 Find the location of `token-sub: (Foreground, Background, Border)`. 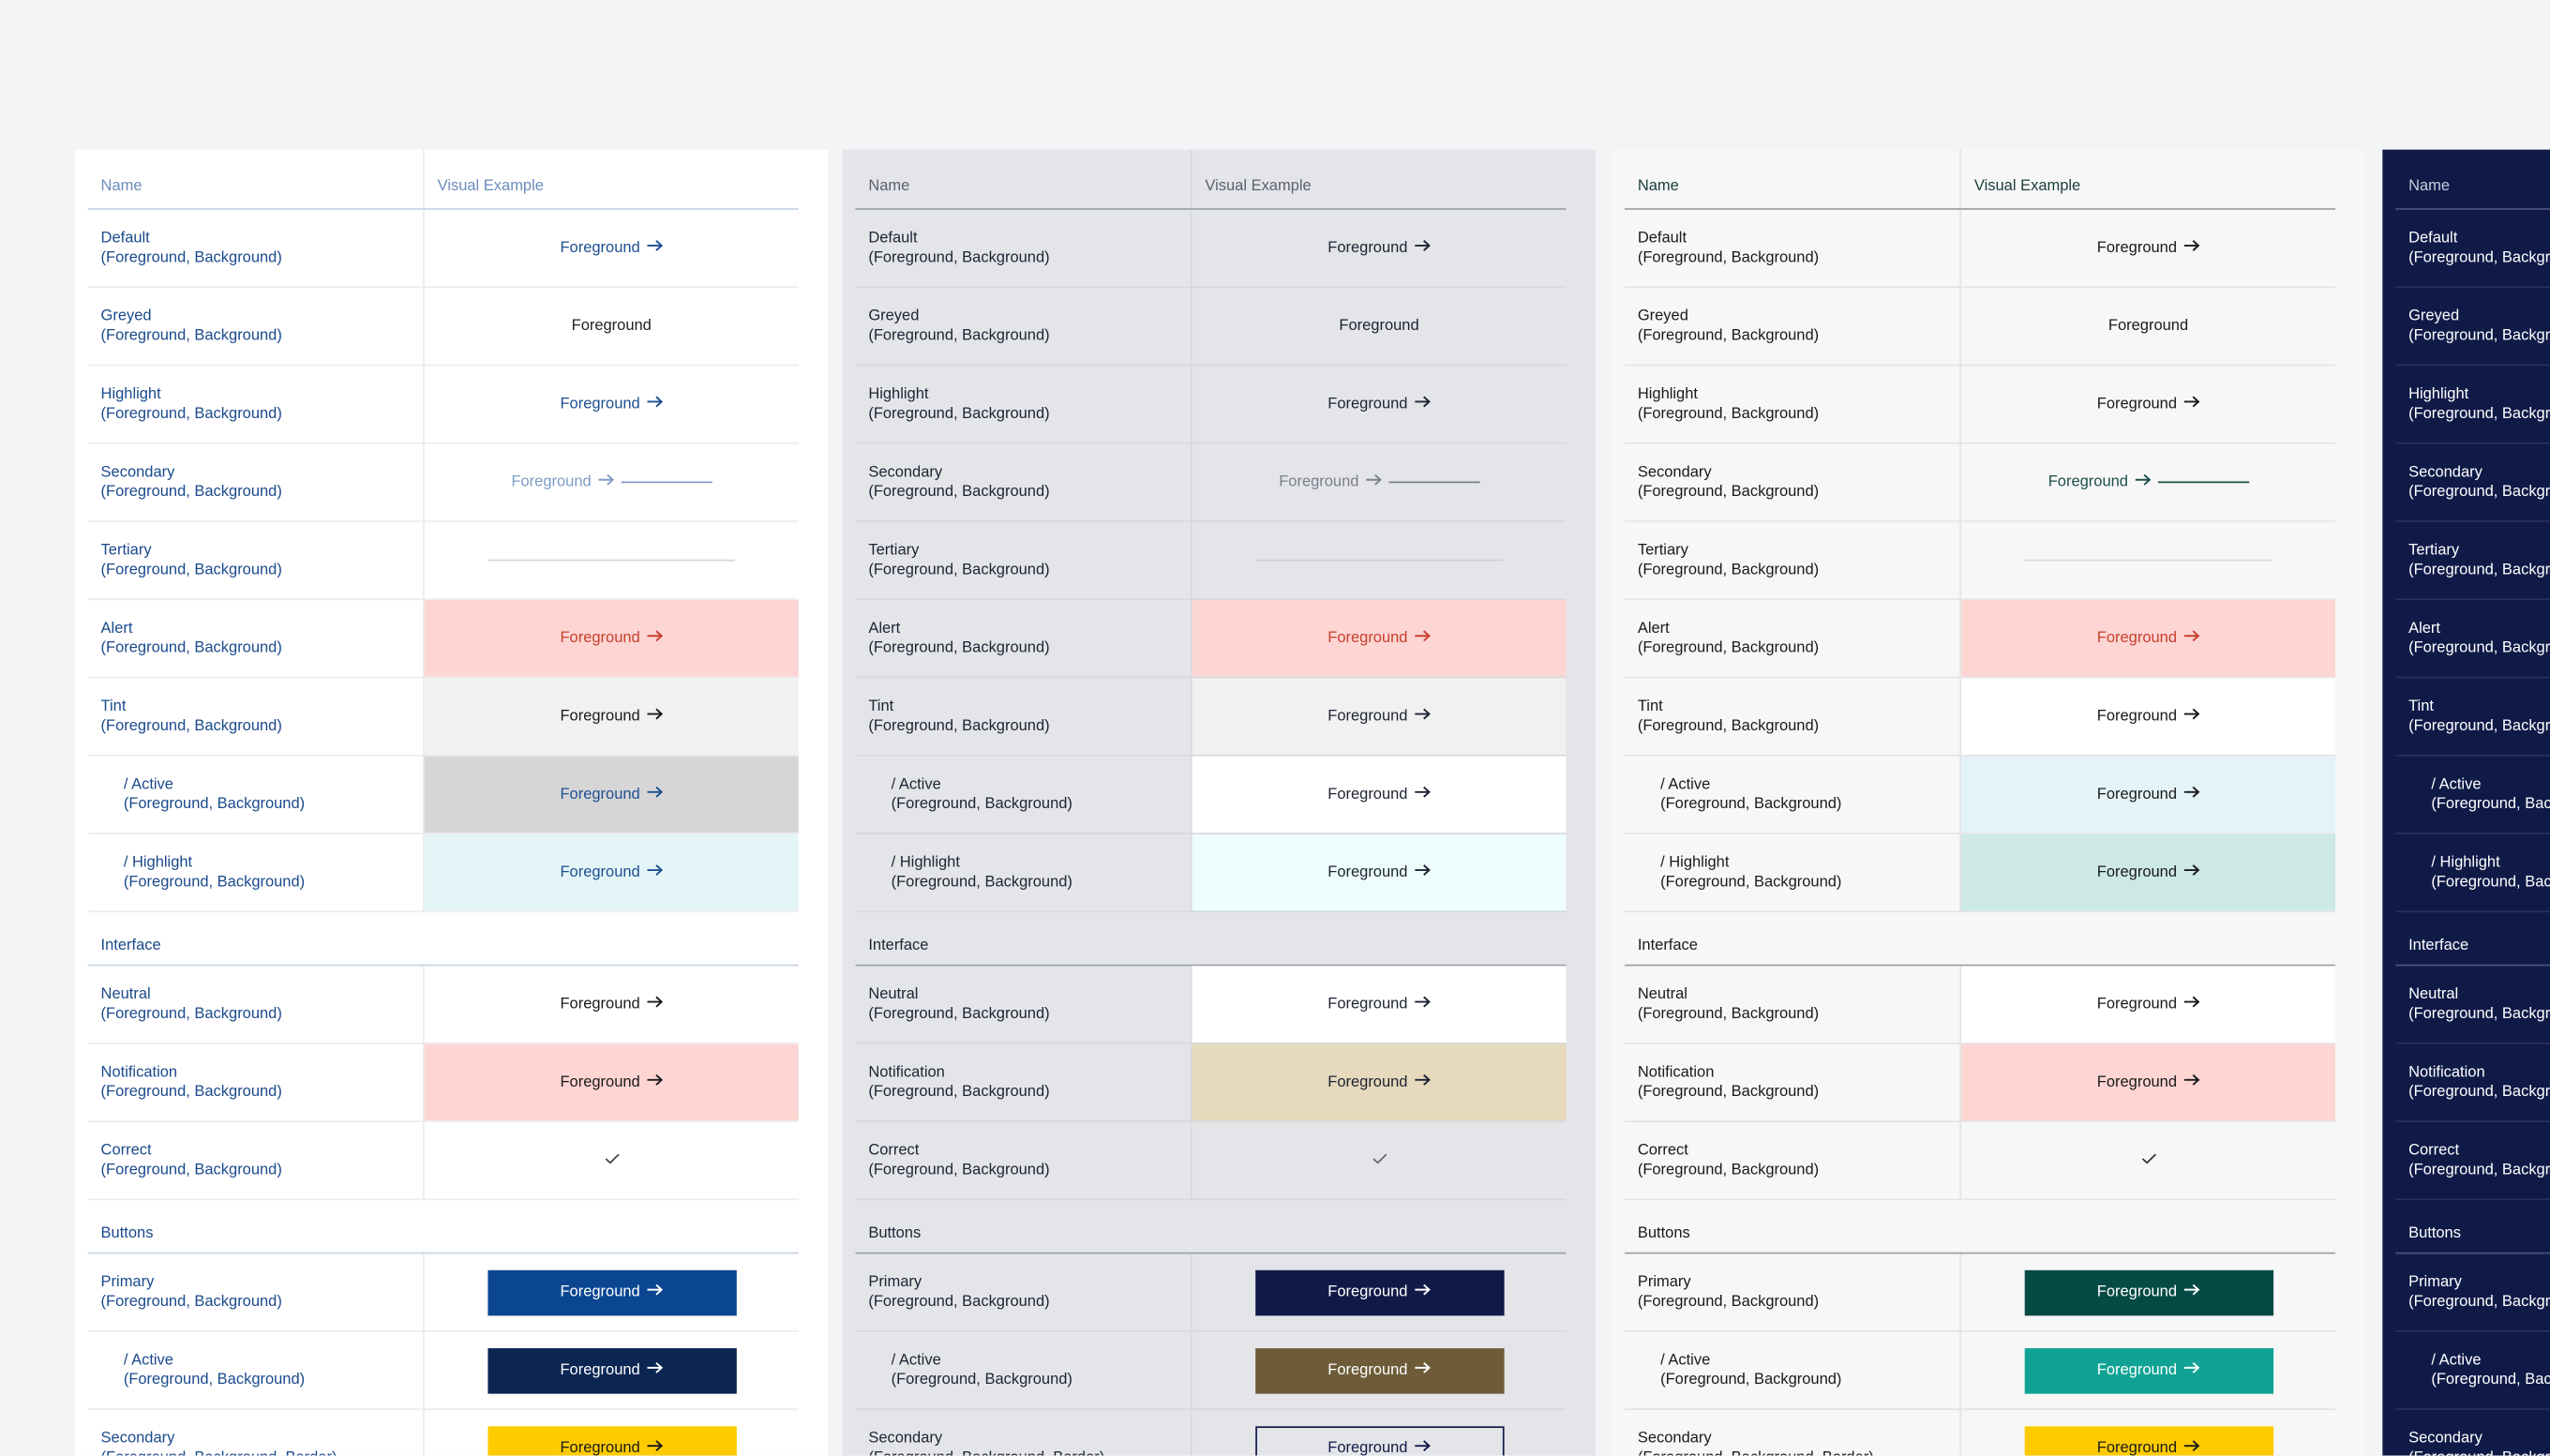

token-sub: (Foreground, Background, Border) is located at coordinates (1029, 1452).